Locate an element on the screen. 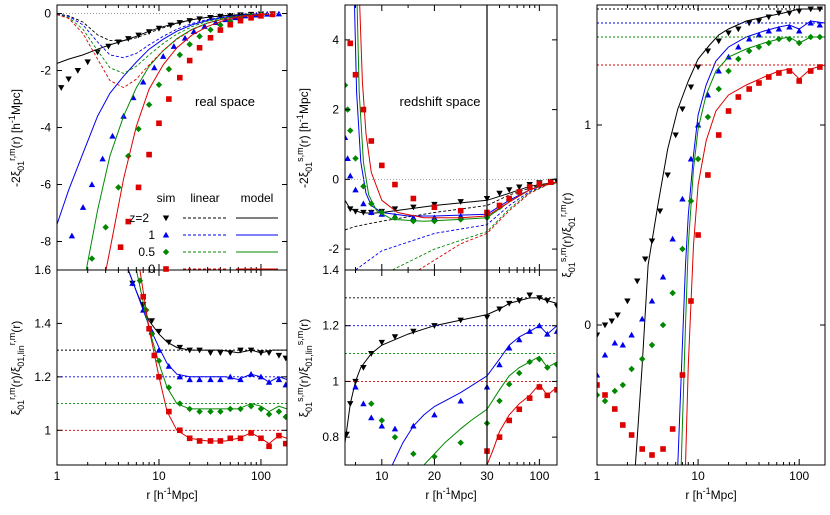 This screenshot has height=515, width=830. legend-marker-z0 is located at coordinates (166, 269).